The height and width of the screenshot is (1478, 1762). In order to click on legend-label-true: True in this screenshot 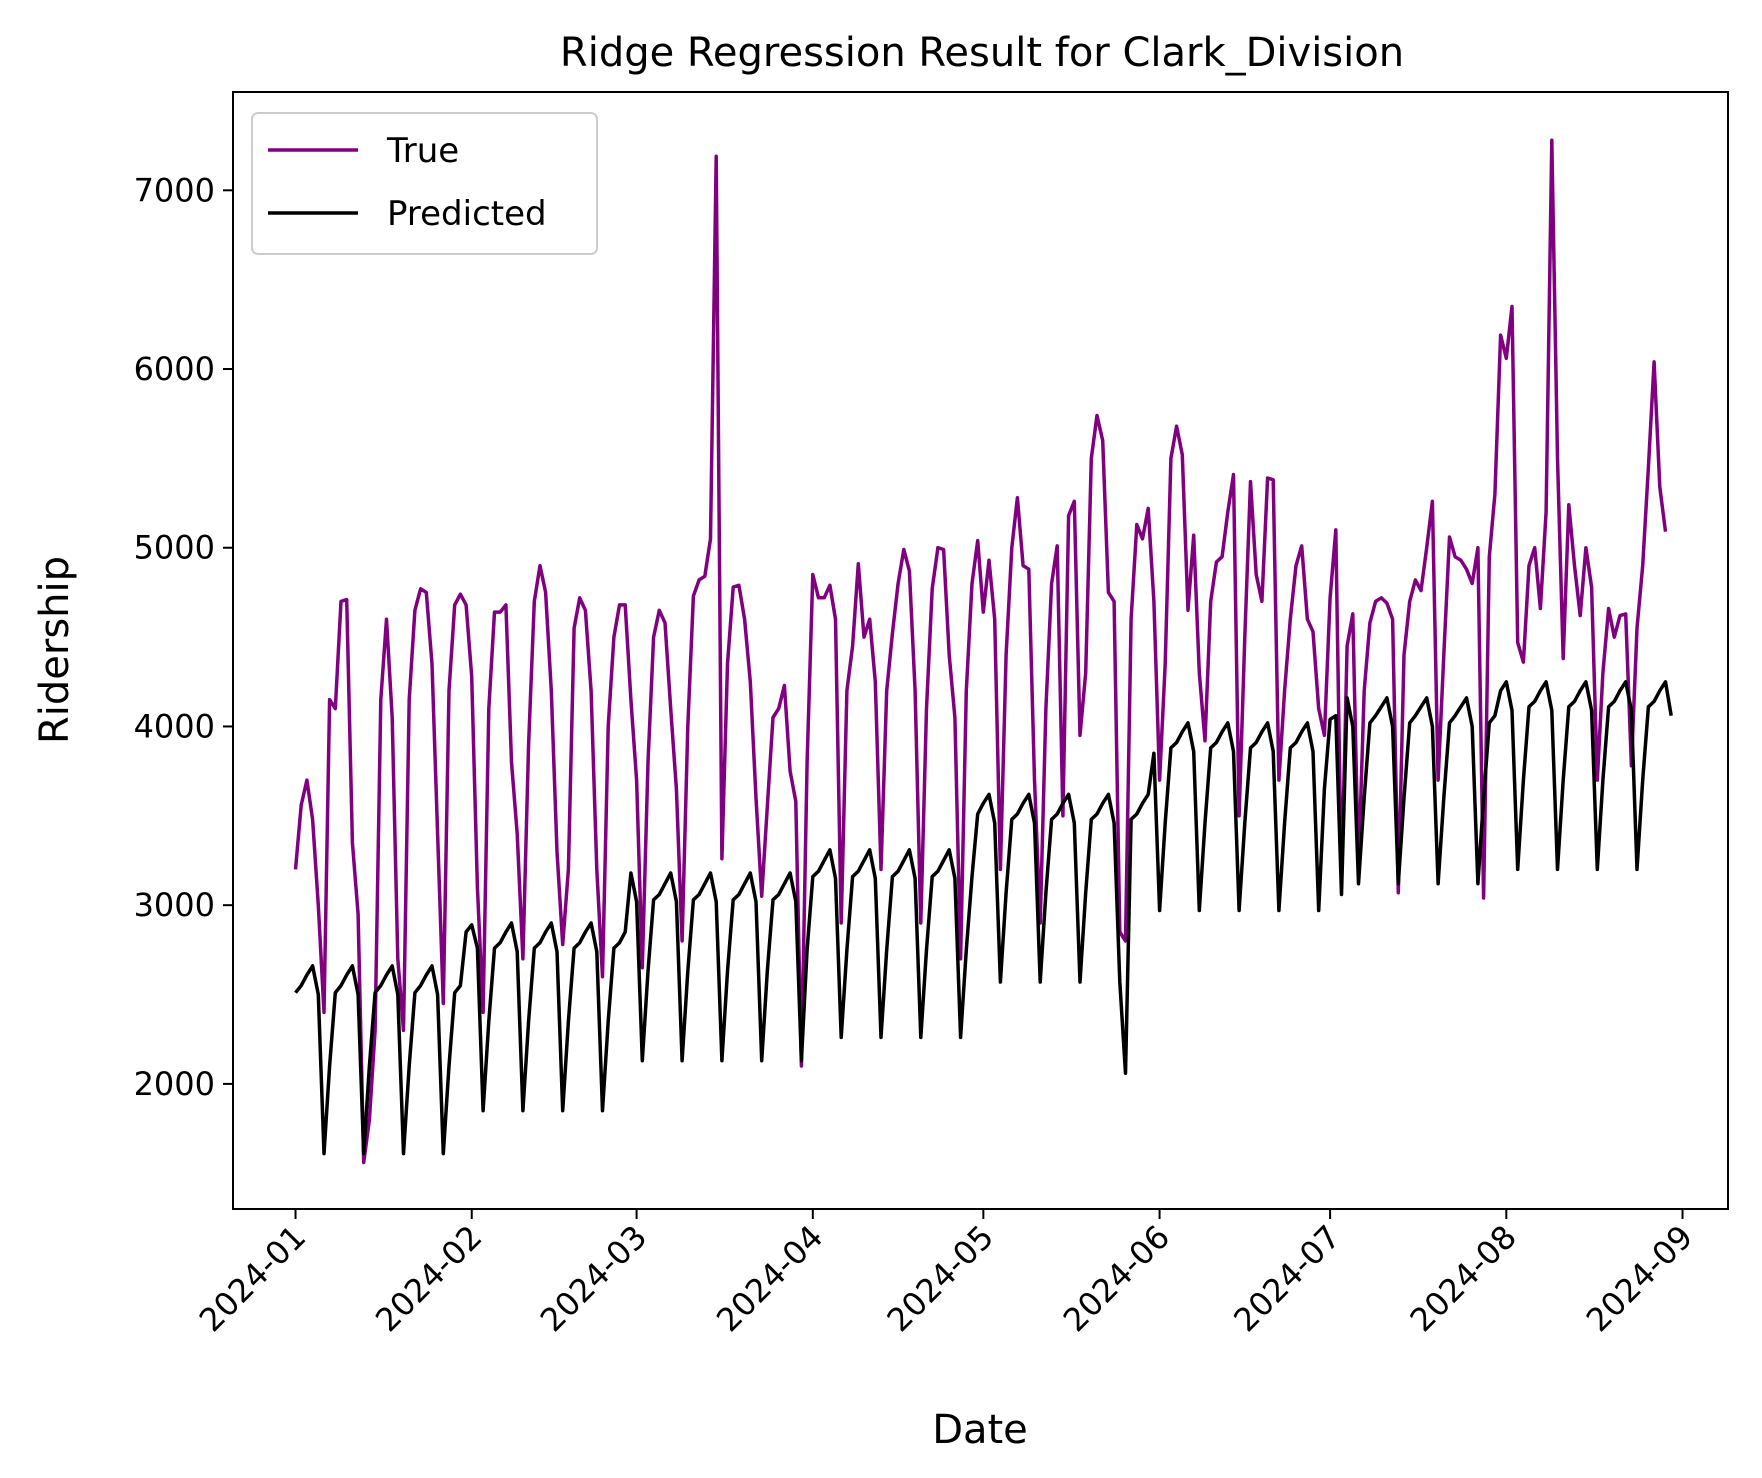, I will do `click(422, 151)`.